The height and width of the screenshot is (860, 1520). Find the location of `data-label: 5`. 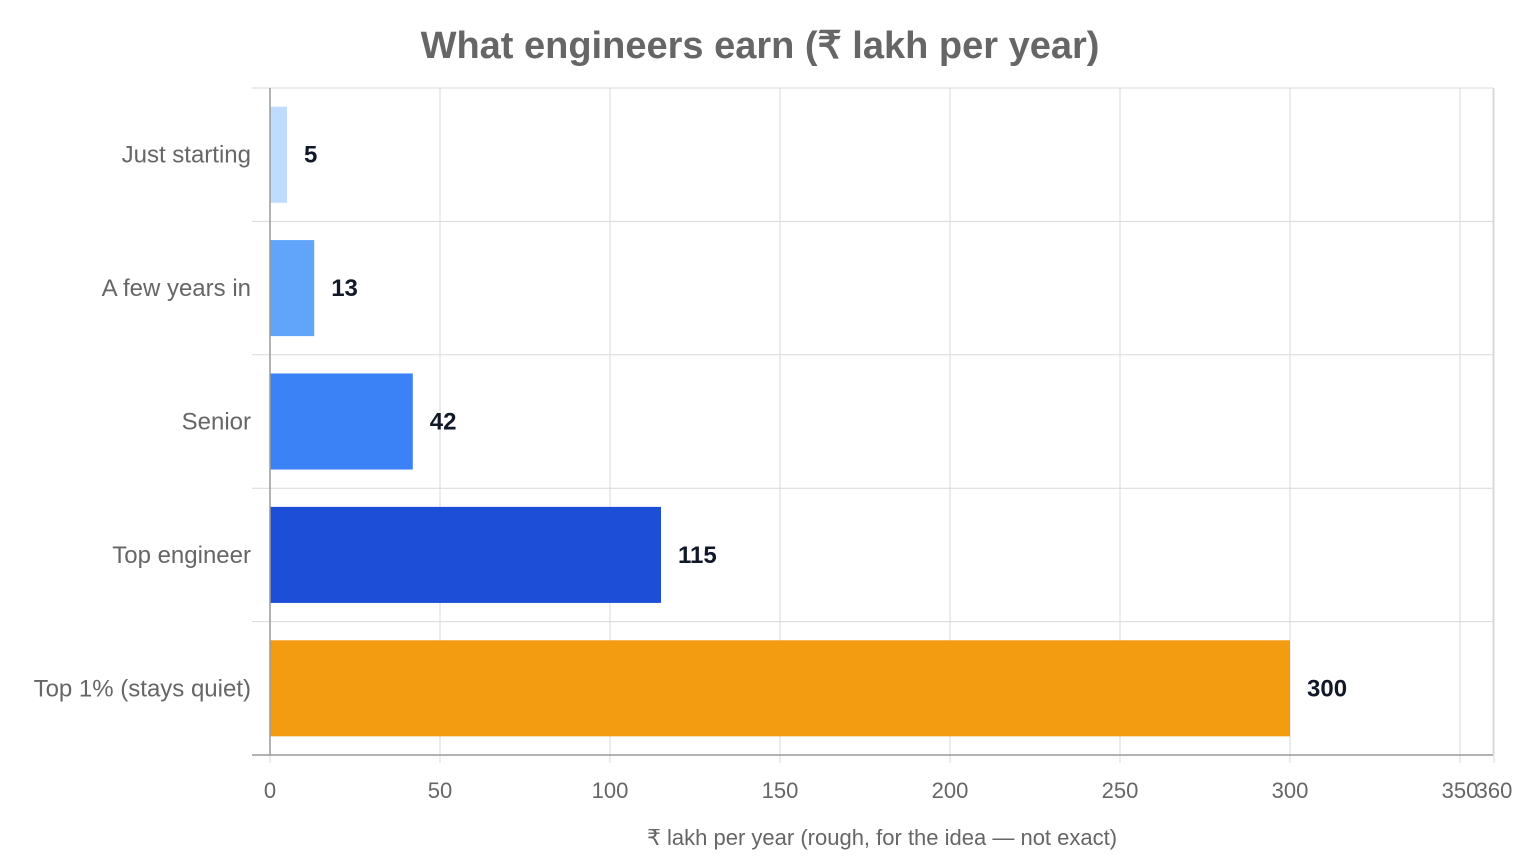

data-label: 5 is located at coordinates (310, 155).